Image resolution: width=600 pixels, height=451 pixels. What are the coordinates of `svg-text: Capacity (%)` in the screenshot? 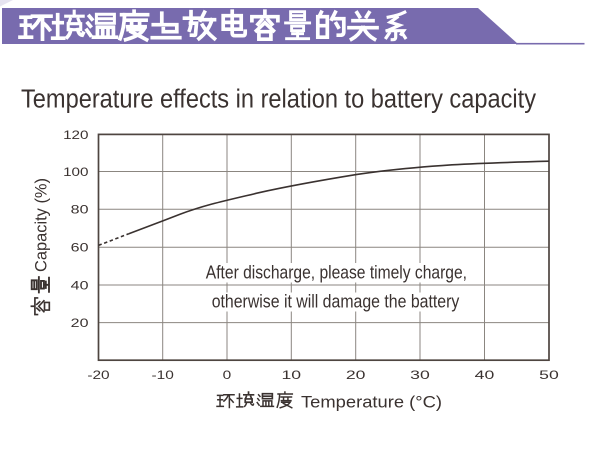 It's located at (42, 225).